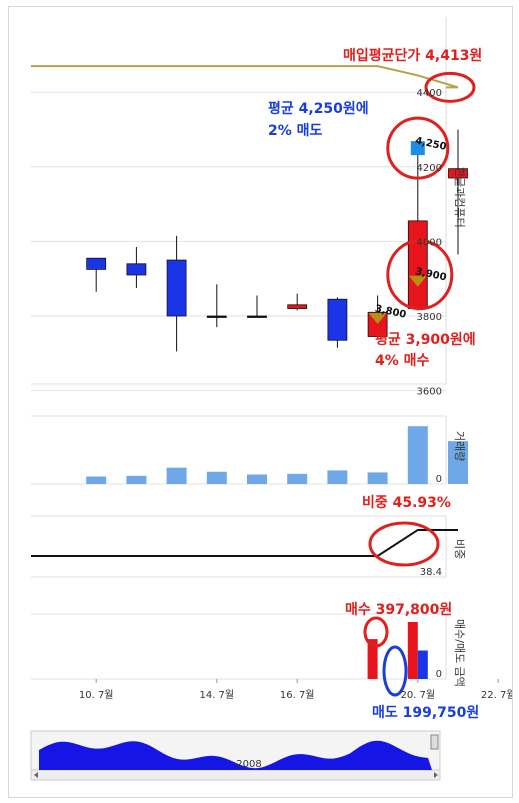  What do you see at coordinates (402, 361) in the screenshot?
I see `buy-note-line2: 4% 매수` at bounding box center [402, 361].